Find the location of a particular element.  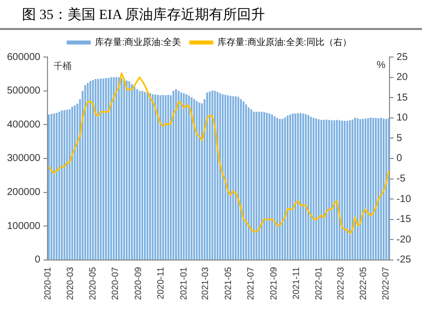

y-tick-label: 600000 is located at coordinates (23, 57).